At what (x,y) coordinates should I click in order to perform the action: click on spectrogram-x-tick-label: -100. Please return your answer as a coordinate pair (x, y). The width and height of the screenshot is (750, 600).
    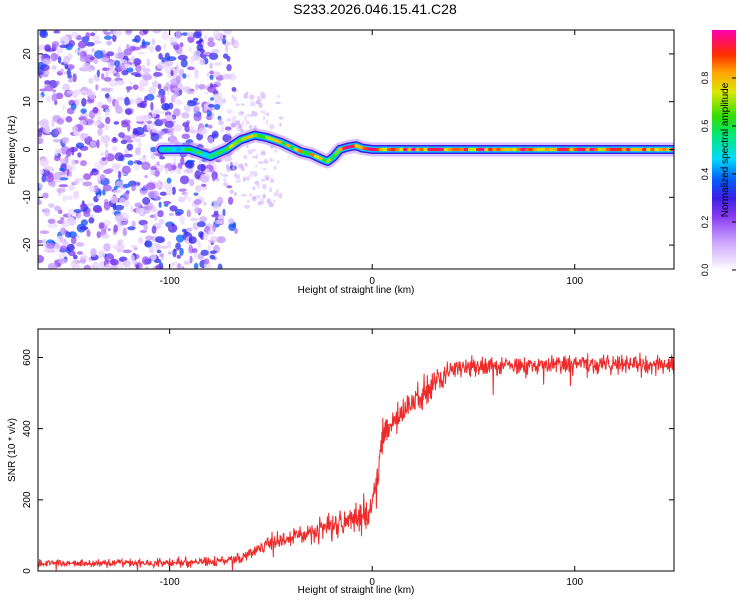
    Looking at the image, I should click on (170, 281).